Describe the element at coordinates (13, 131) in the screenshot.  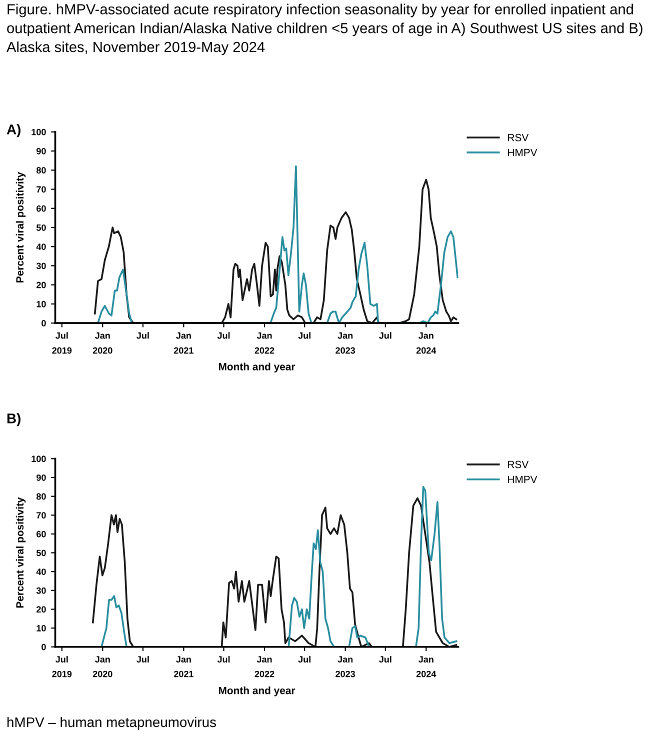
I see `chart-subtitle: A)` at that location.